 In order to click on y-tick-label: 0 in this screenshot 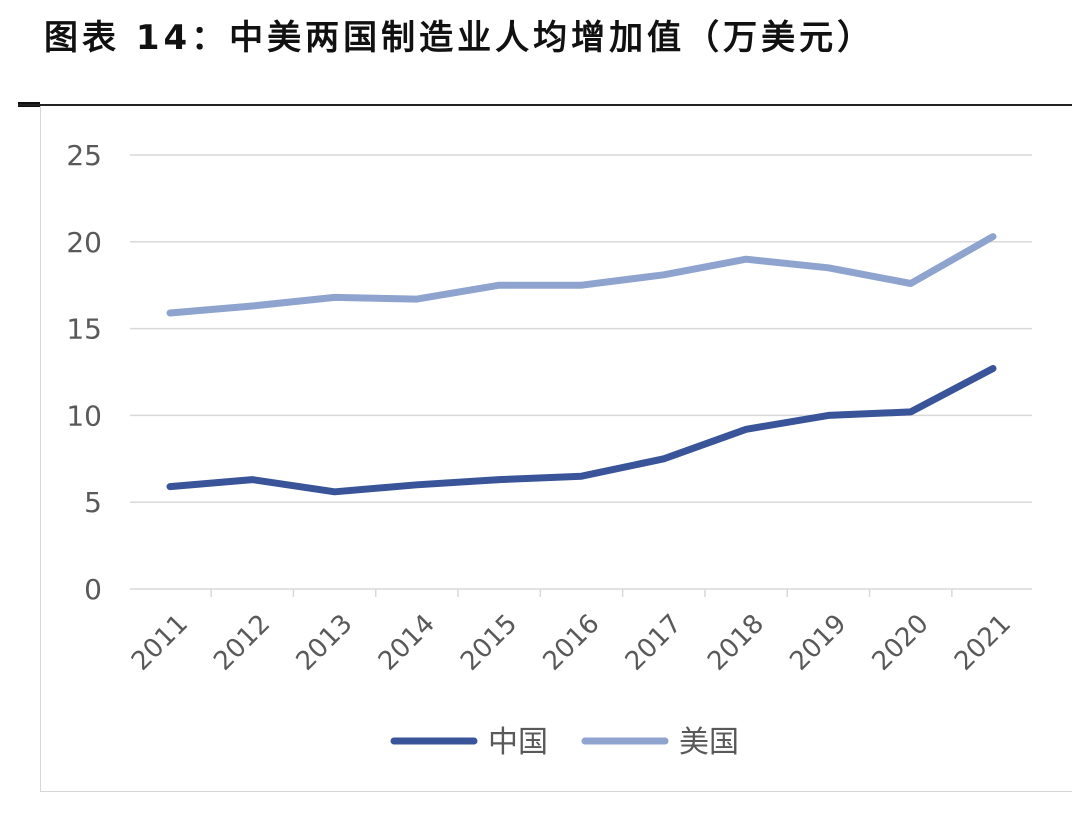, I will do `click(93, 589)`.